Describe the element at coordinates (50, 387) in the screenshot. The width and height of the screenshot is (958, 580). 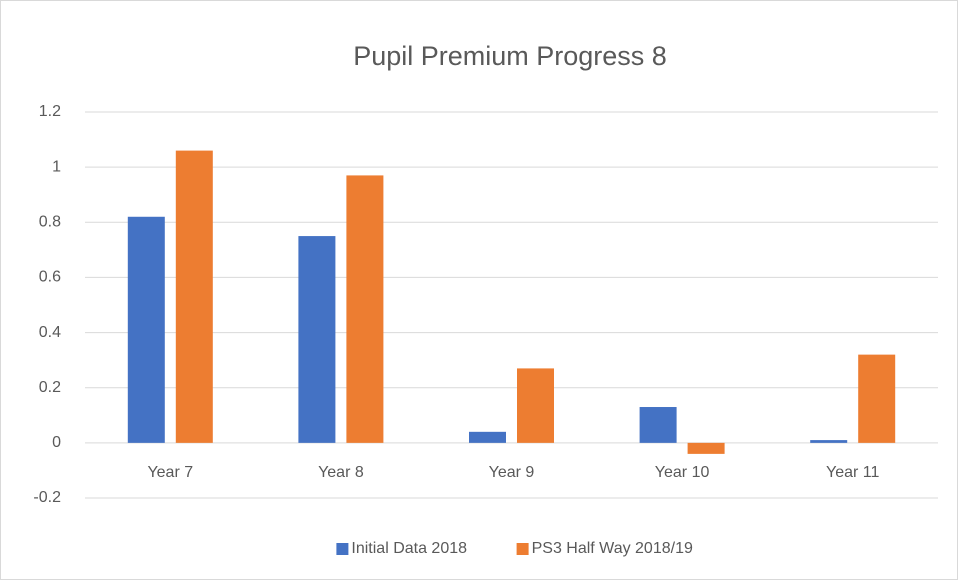
I see `y-tick-label: 0.2` at that location.